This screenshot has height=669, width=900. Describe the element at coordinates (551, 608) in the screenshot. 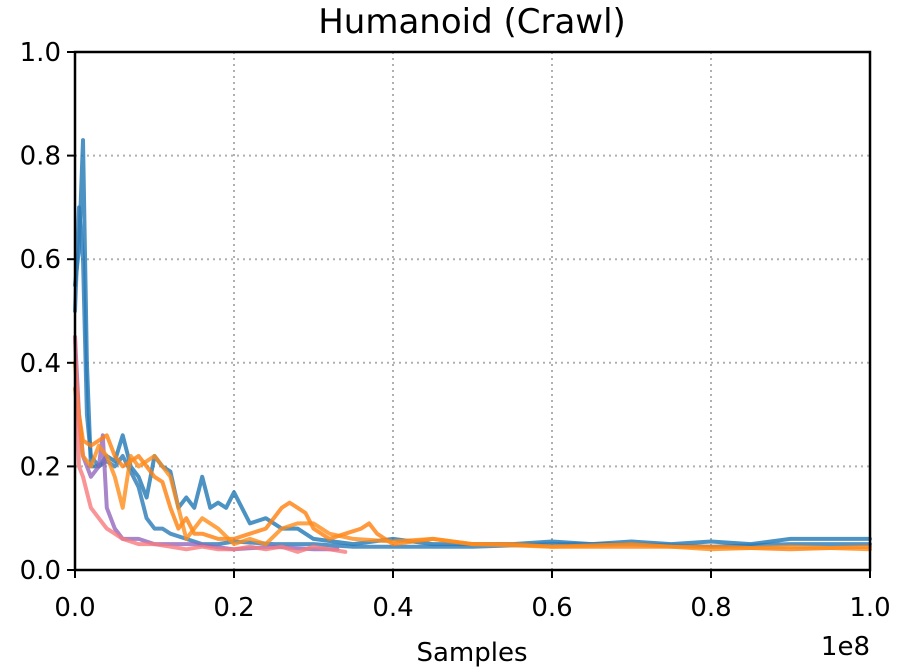

I see `x-tick-label-3: 0.6` at that location.